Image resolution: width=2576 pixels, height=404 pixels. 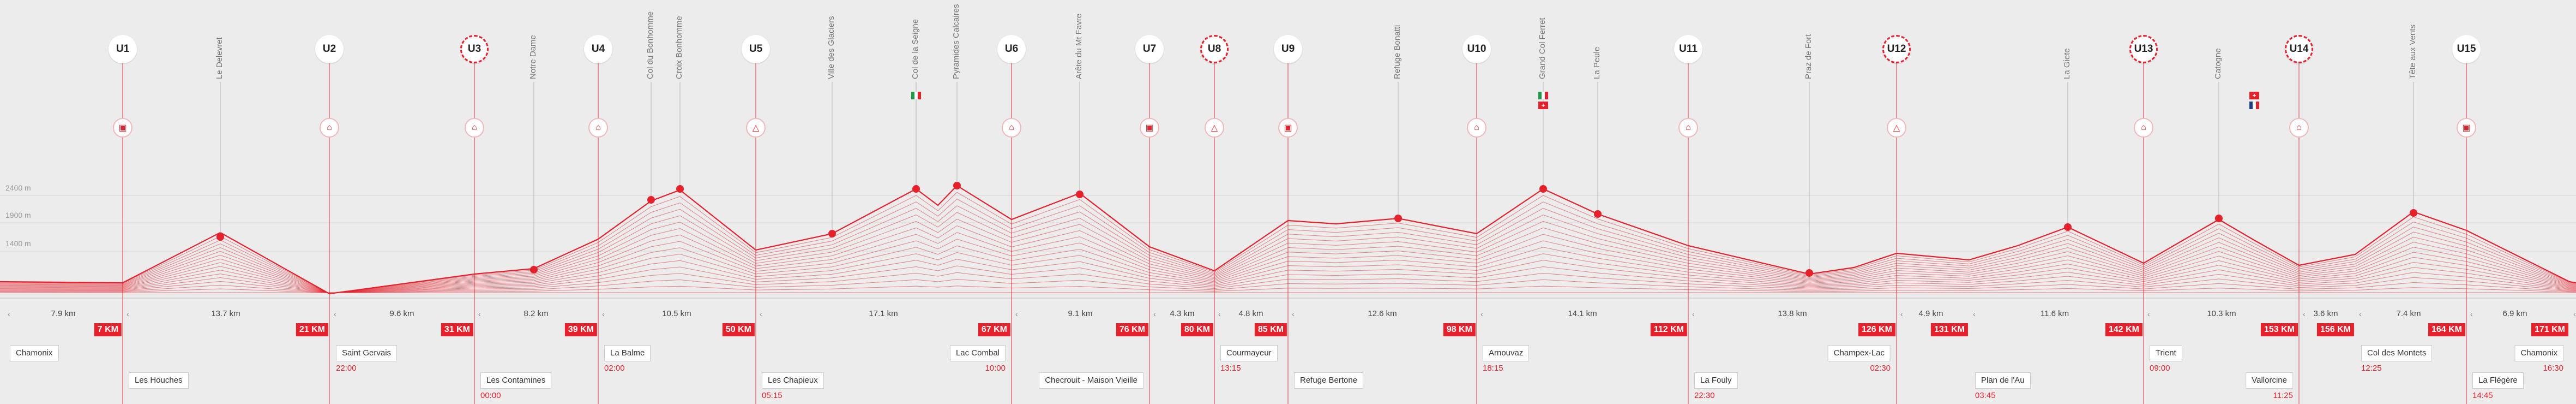 What do you see at coordinates (2466, 49) in the screenshot?
I see `stage-badge: U15` at bounding box center [2466, 49].